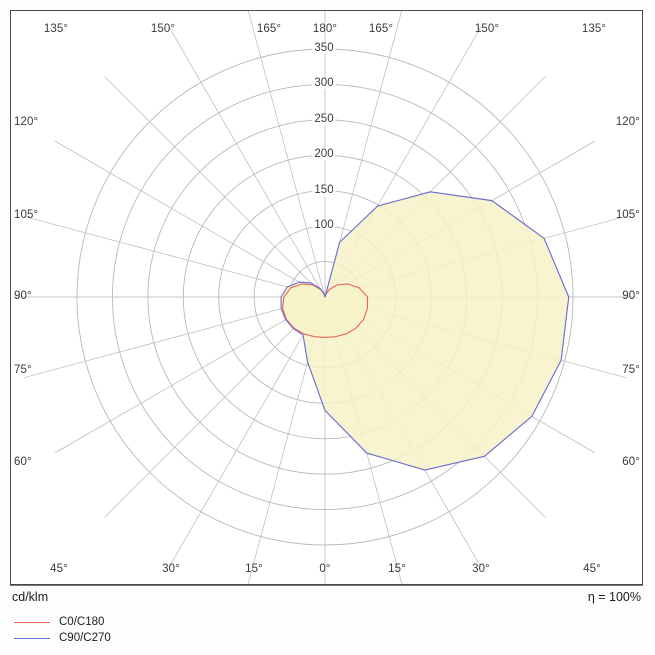 This screenshot has width=655, height=655. What do you see at coordinates (326, 585) in the screenshot?
I see `footer-divider` at bounding box center [326, 585].